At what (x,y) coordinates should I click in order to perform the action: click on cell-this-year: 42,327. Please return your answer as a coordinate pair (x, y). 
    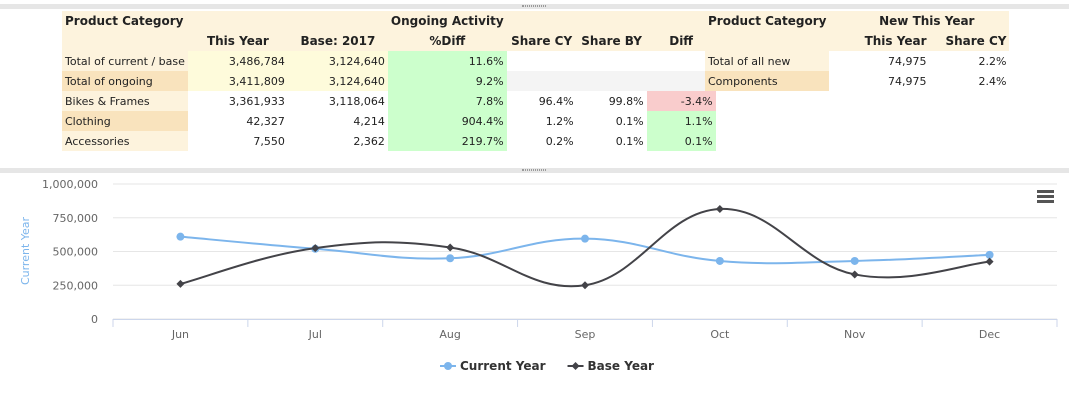
    Looking at the image, I should click on (265, 121).